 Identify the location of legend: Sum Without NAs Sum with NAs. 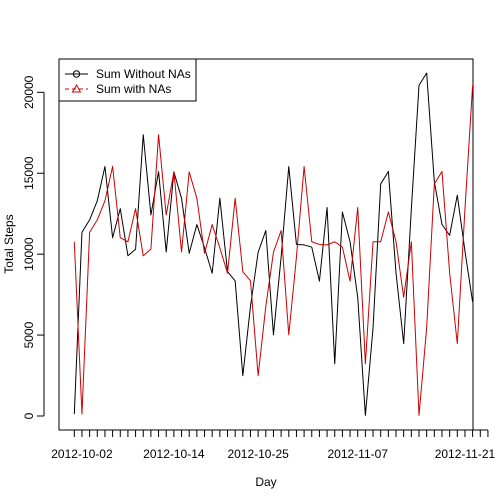
(127, 80).